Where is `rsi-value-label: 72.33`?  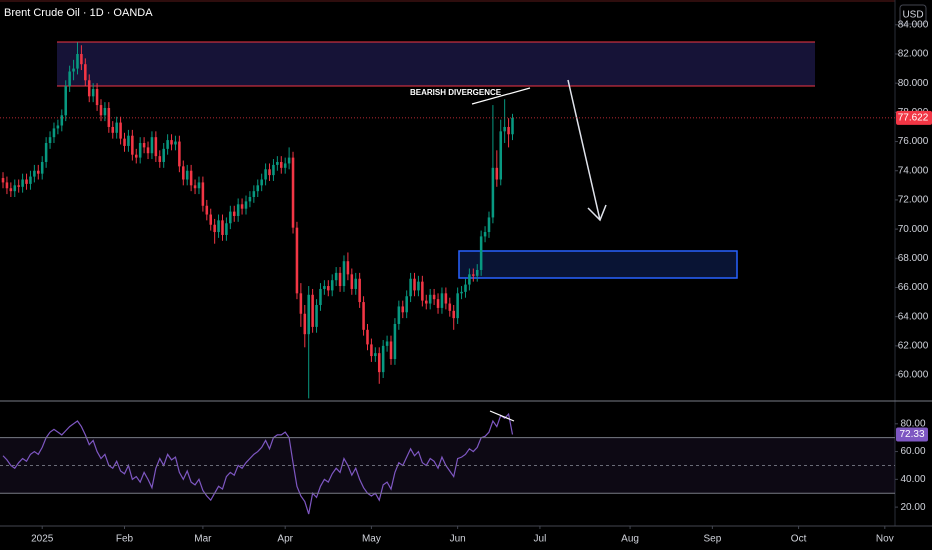
rsi-value-label: 72.33 is located at coordinates (911, 434).